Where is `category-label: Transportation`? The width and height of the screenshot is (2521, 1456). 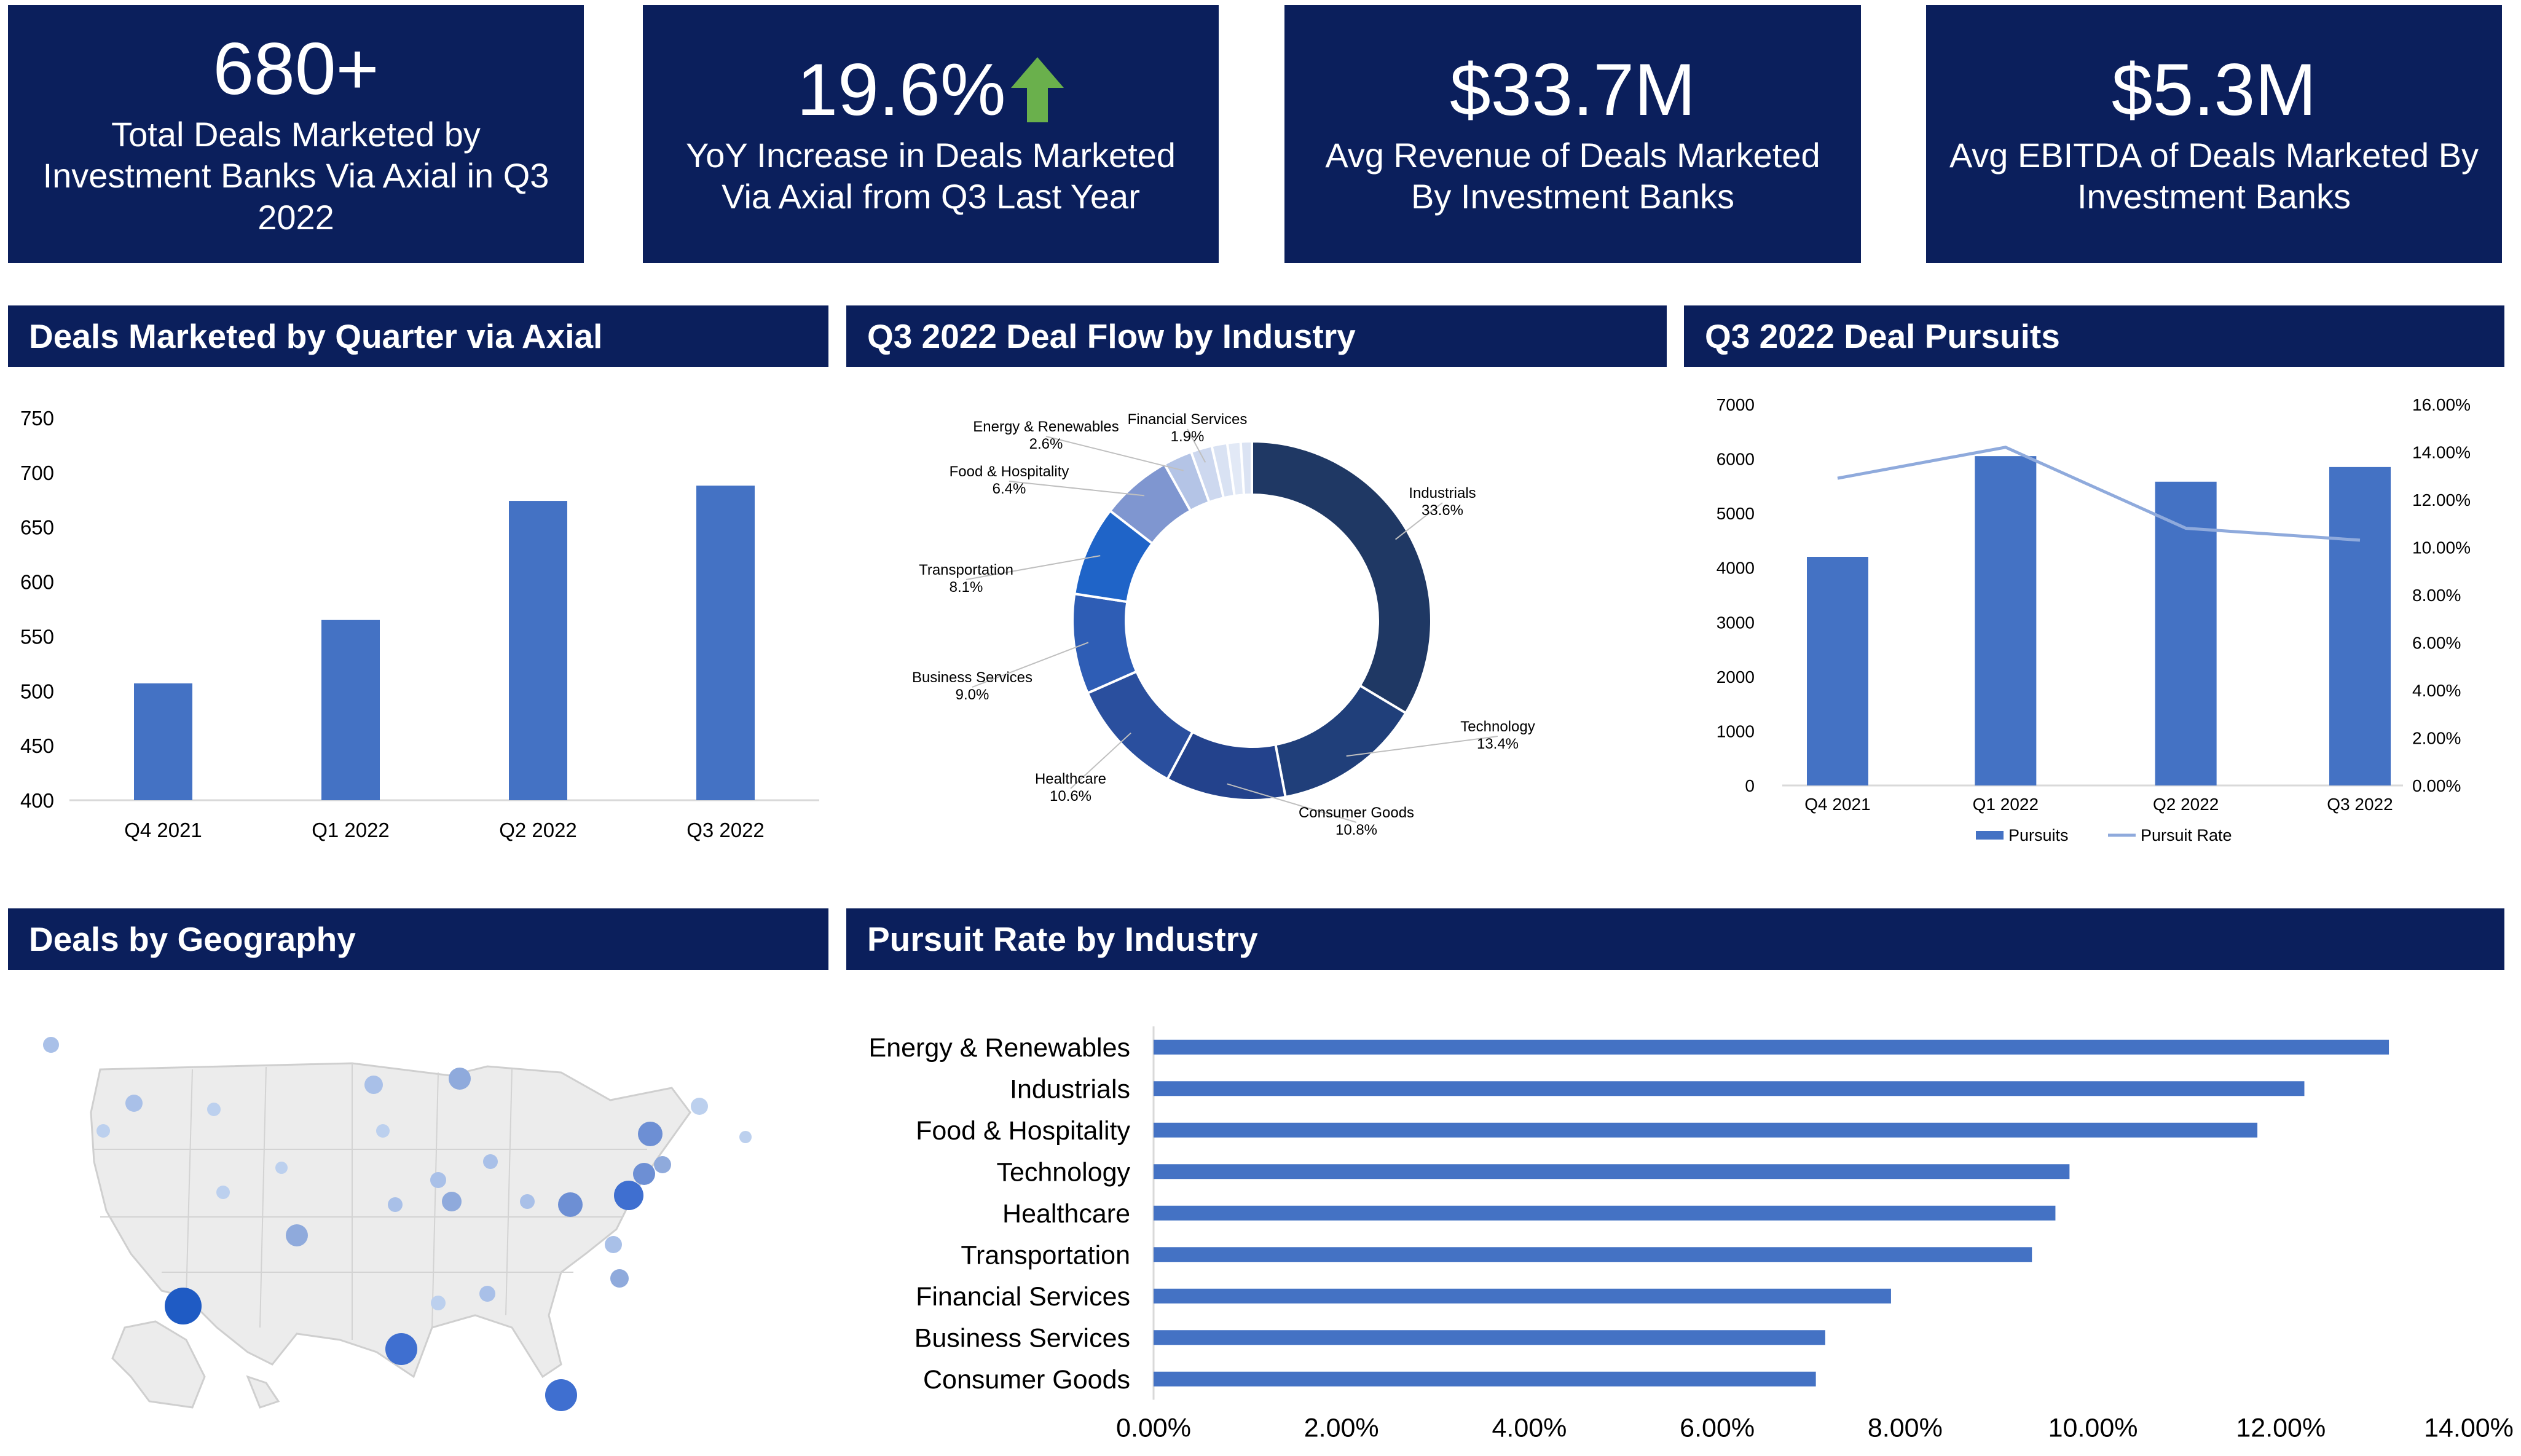 category-label: Transportation is located at coordinates (1045, 1255).